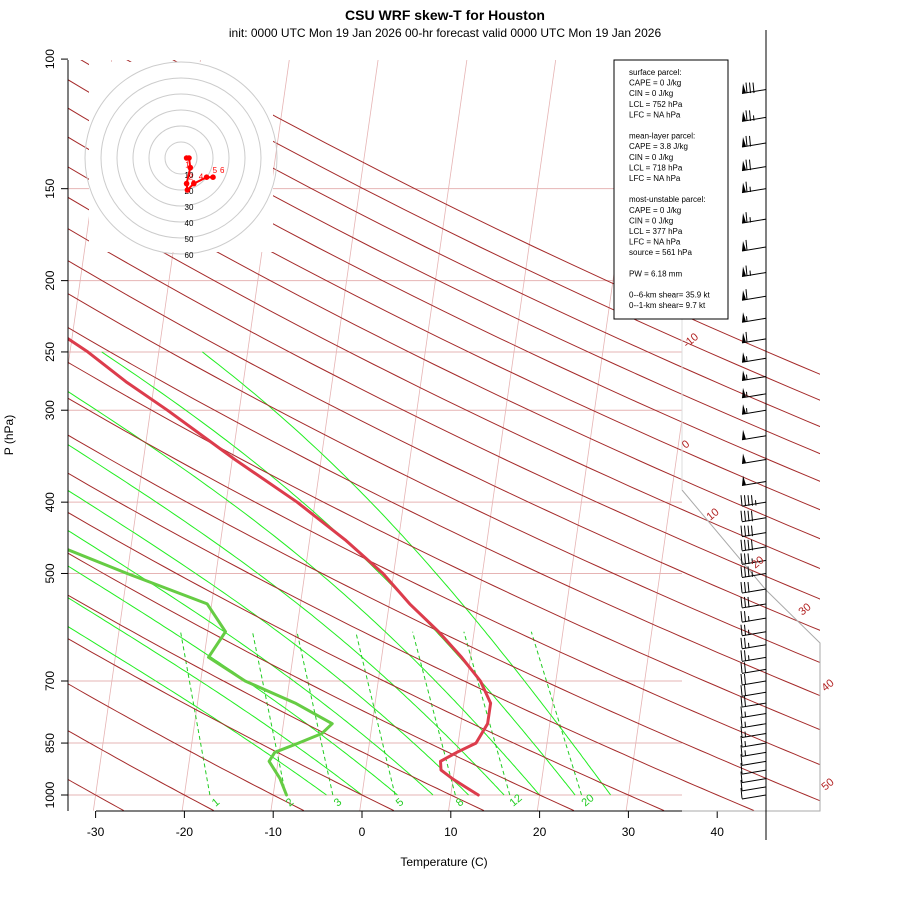 Image resolution: width=900 pixels, height=900 pixels. I want to click on x-tick-label: 20, so click(540, 832).